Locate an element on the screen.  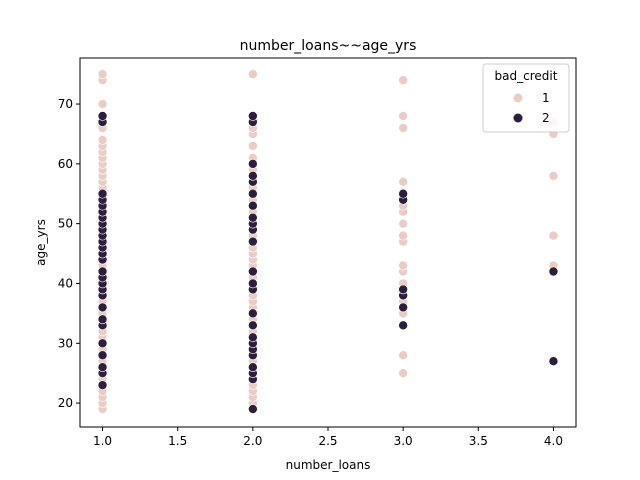
x-tick-label: 3.0 is located at coordinates (403, 441).